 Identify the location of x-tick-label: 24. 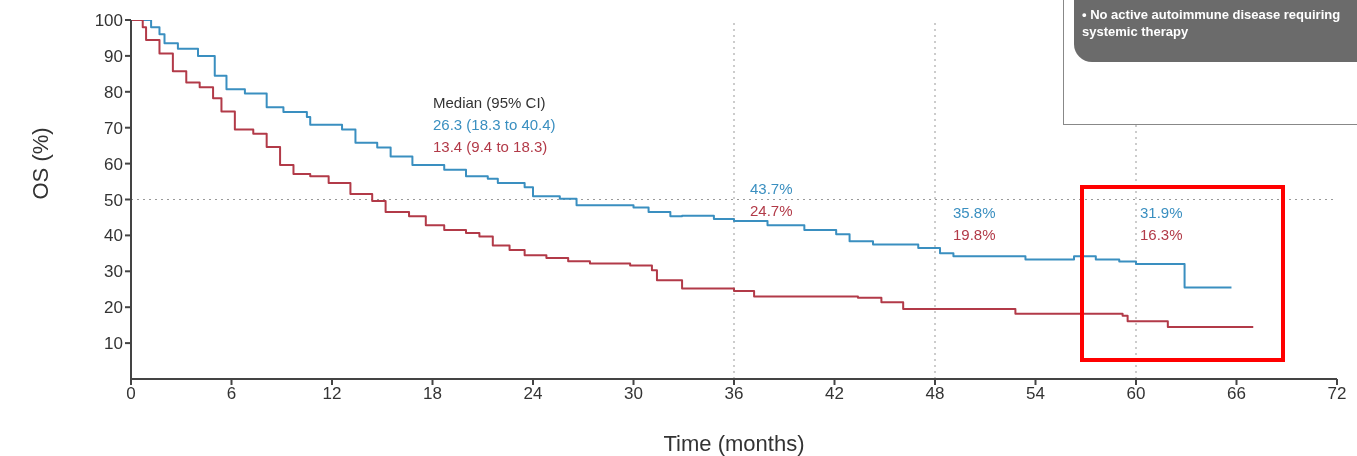
(533, 394).